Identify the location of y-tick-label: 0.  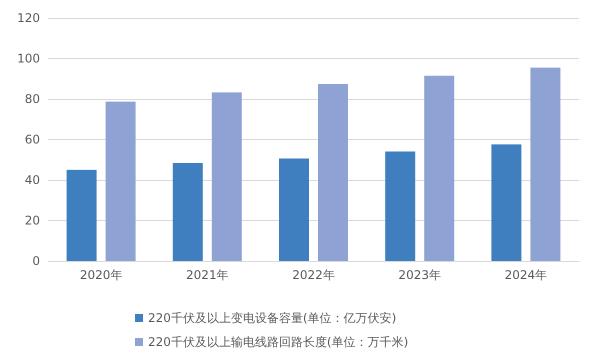
(36, 261).